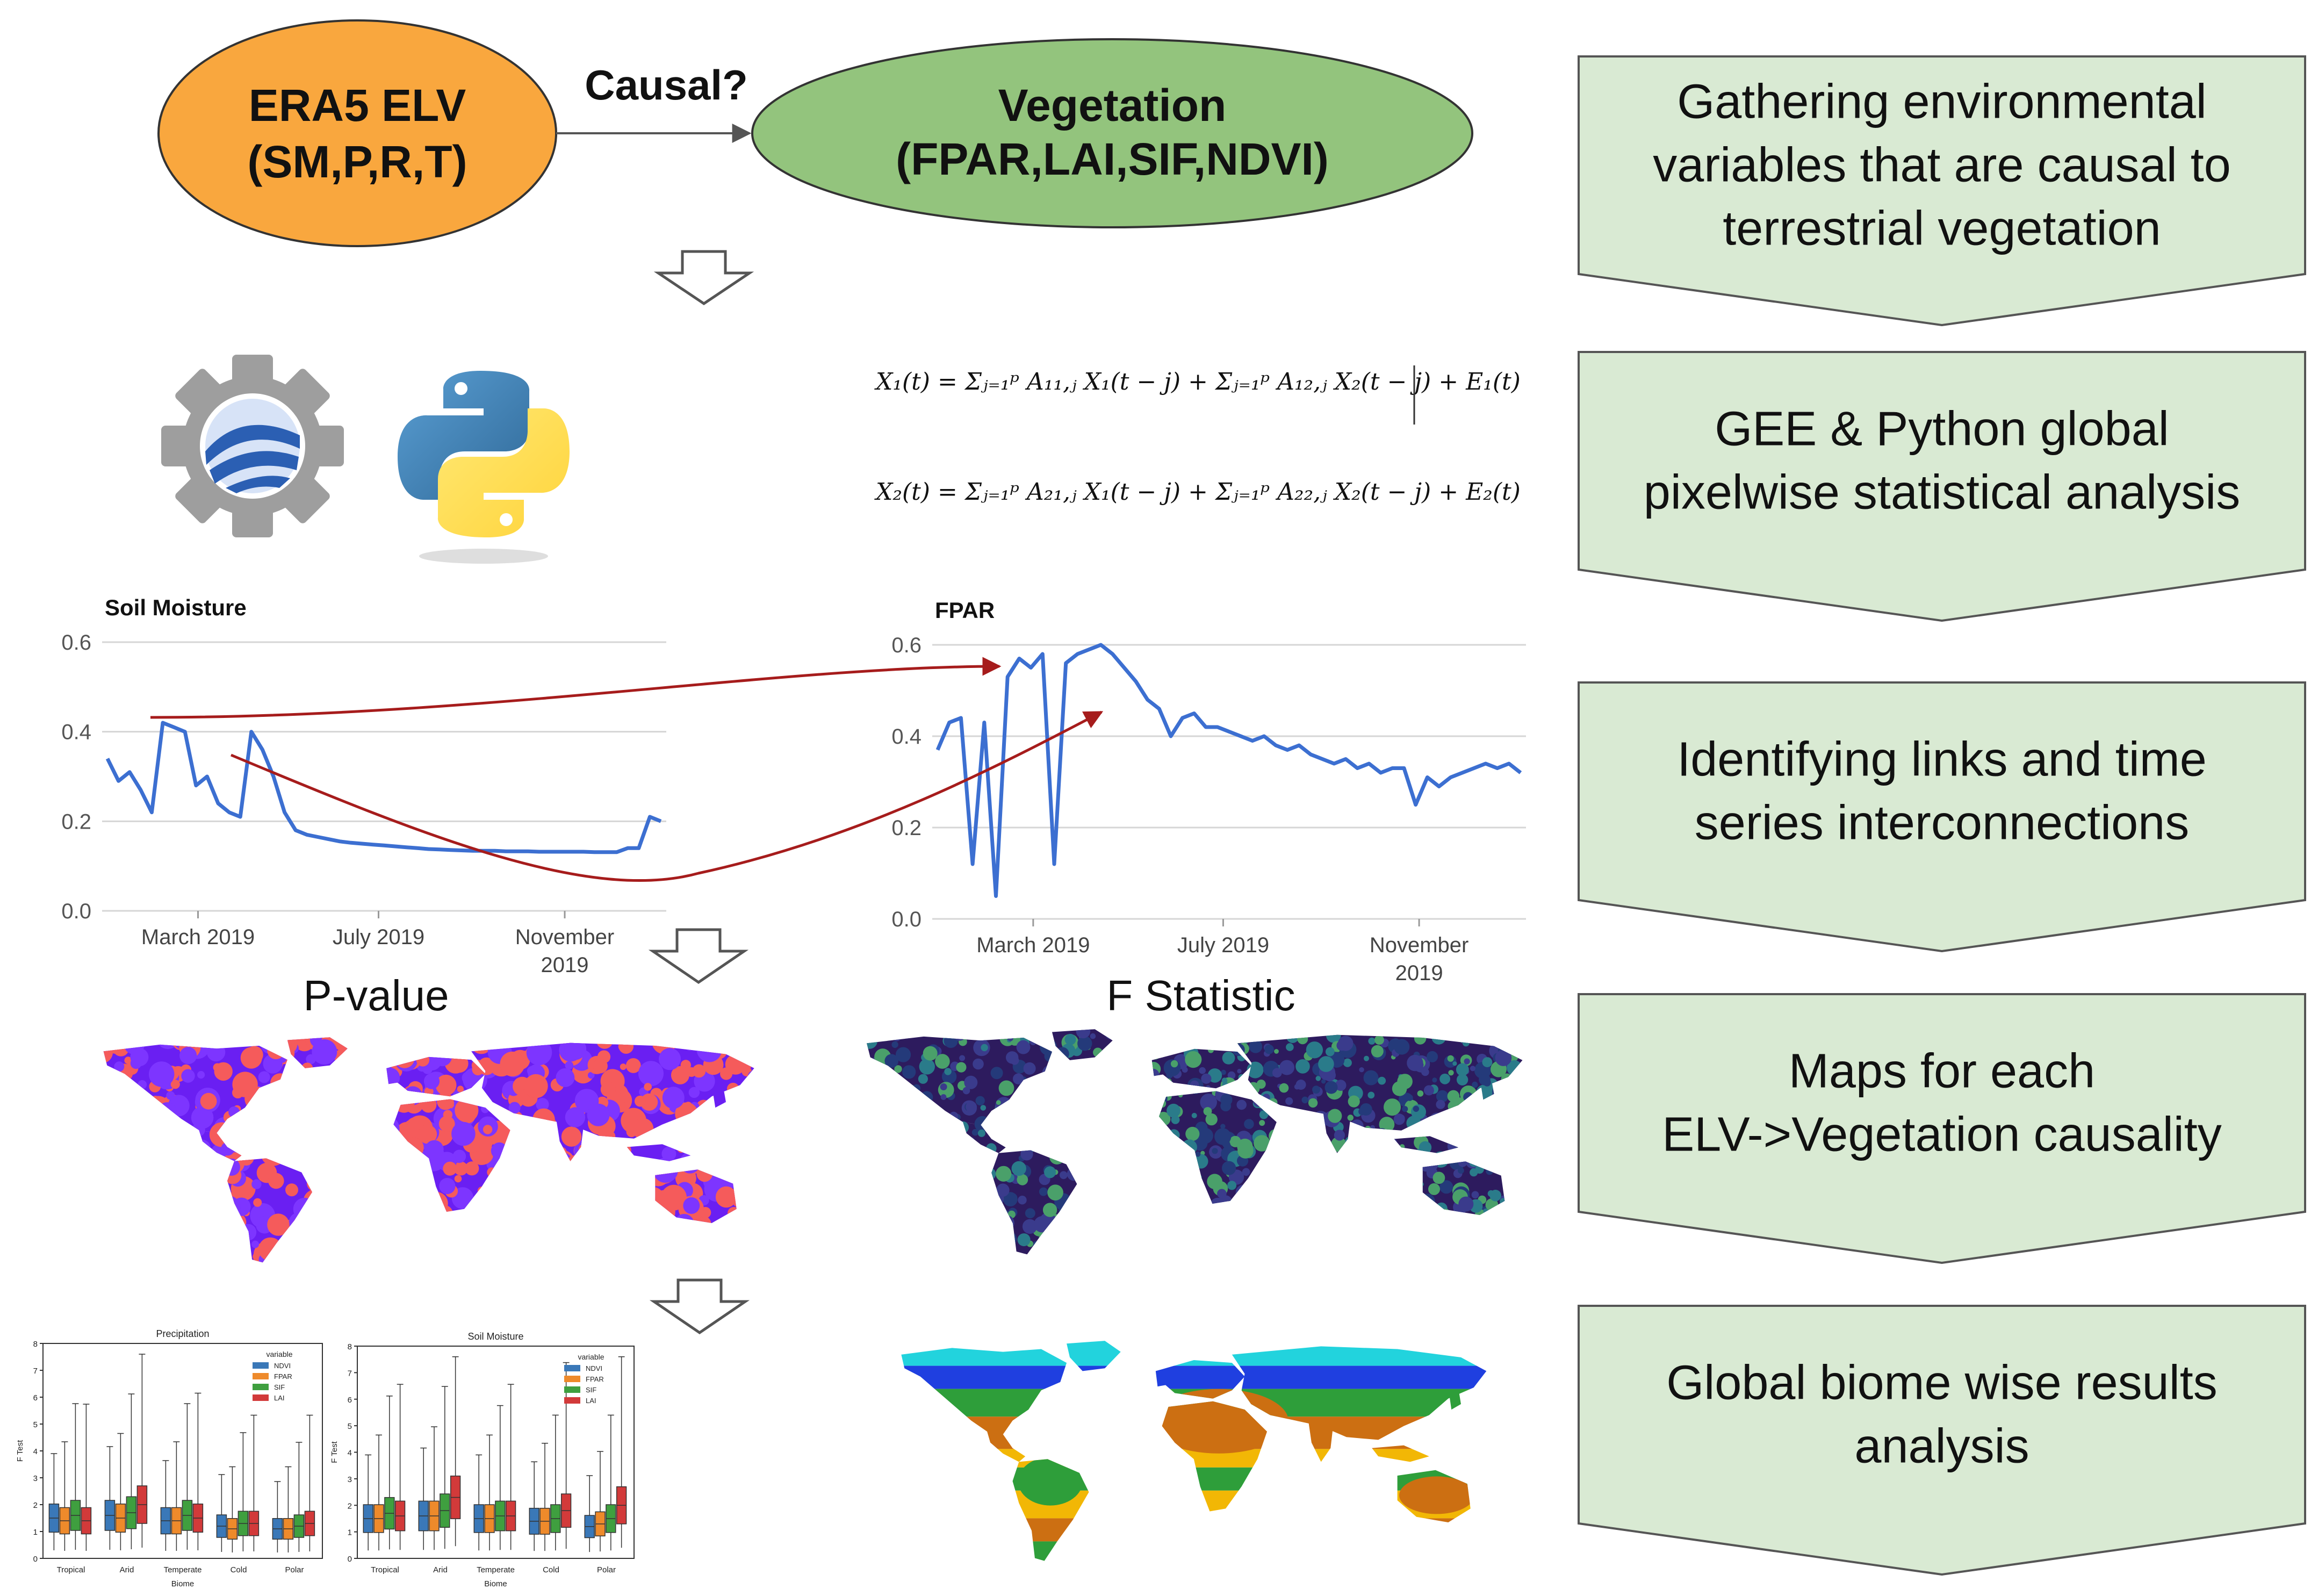  Describe the element at coordinates (591, 1390) in the screenshot. I see `legend-label: SIF` at that location.